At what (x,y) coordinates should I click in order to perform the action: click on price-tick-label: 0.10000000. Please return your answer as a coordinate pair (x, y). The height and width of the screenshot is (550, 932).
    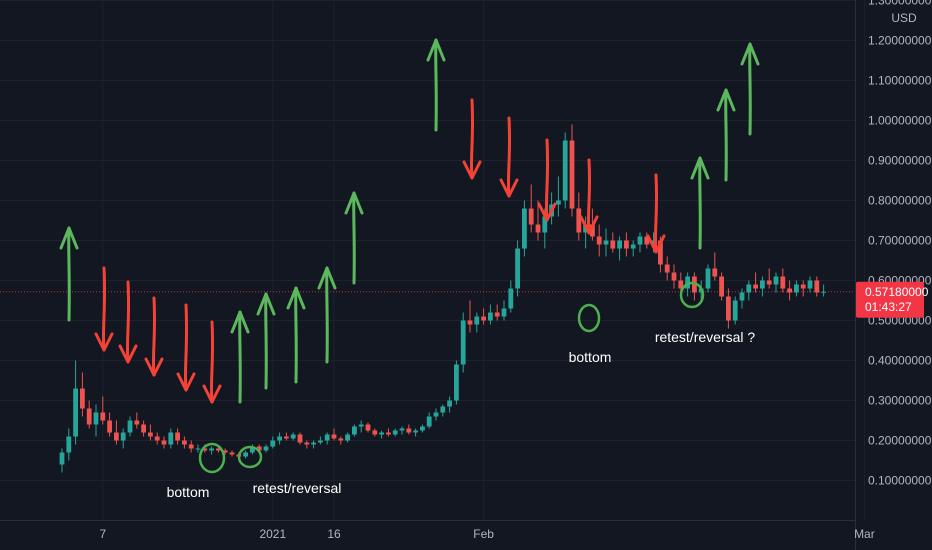
    Looking at the image, I should click on (900, 481).